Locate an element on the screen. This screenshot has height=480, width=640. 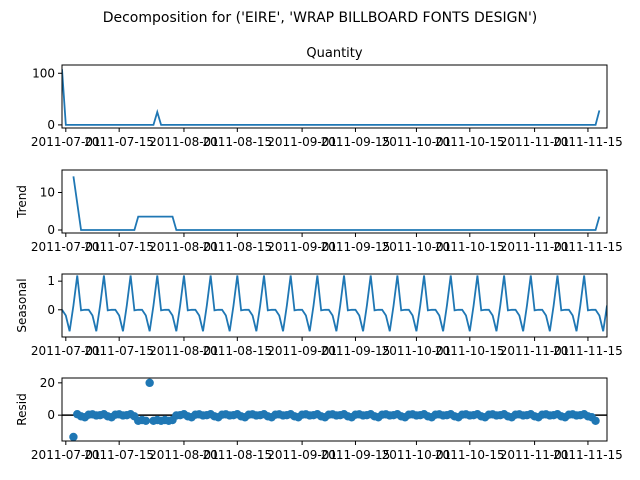
plot-area-resid is located at coordinates (334, 409).